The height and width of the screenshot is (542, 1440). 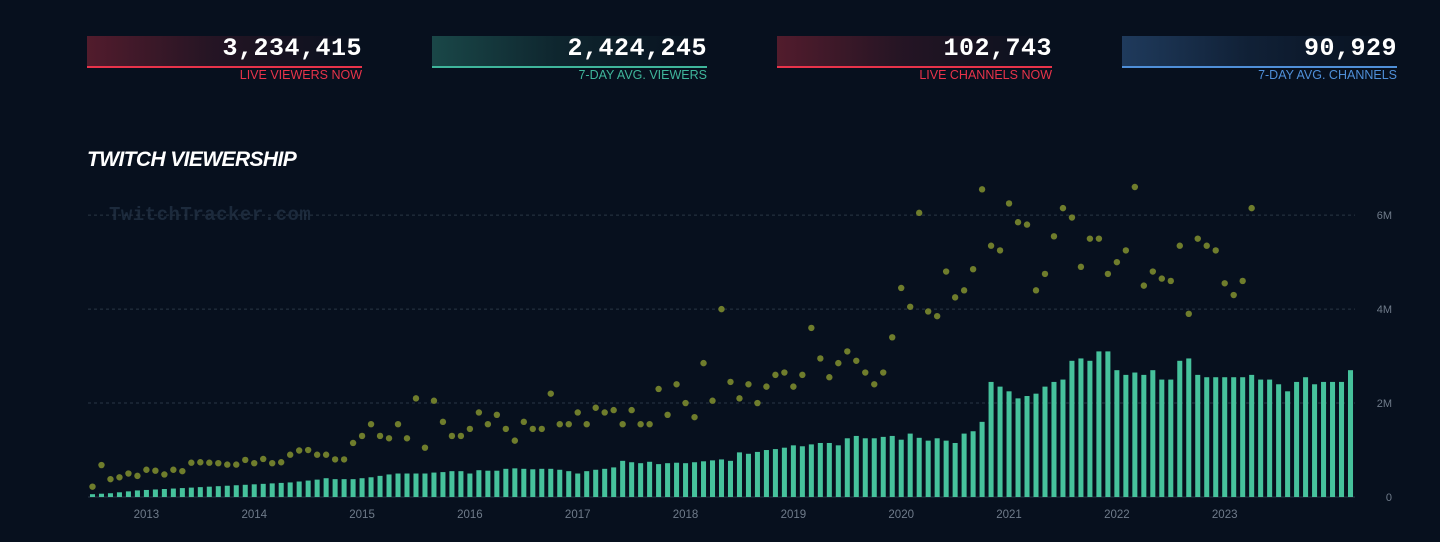 What do you see at coordinates (1384, 310) in the screenshot?
I see `y-tick-label: 4M` at bounding box center [1384, 310].